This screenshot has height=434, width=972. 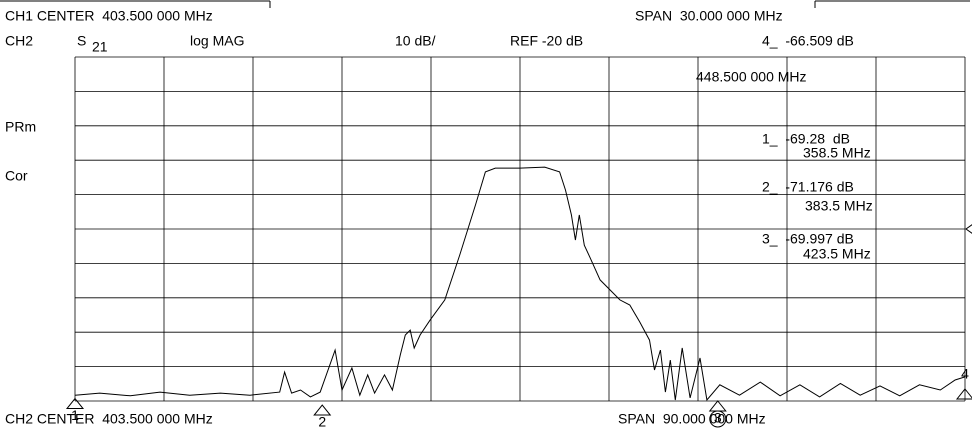 I want to click on channel: CH2, so click(x=19, y=41).